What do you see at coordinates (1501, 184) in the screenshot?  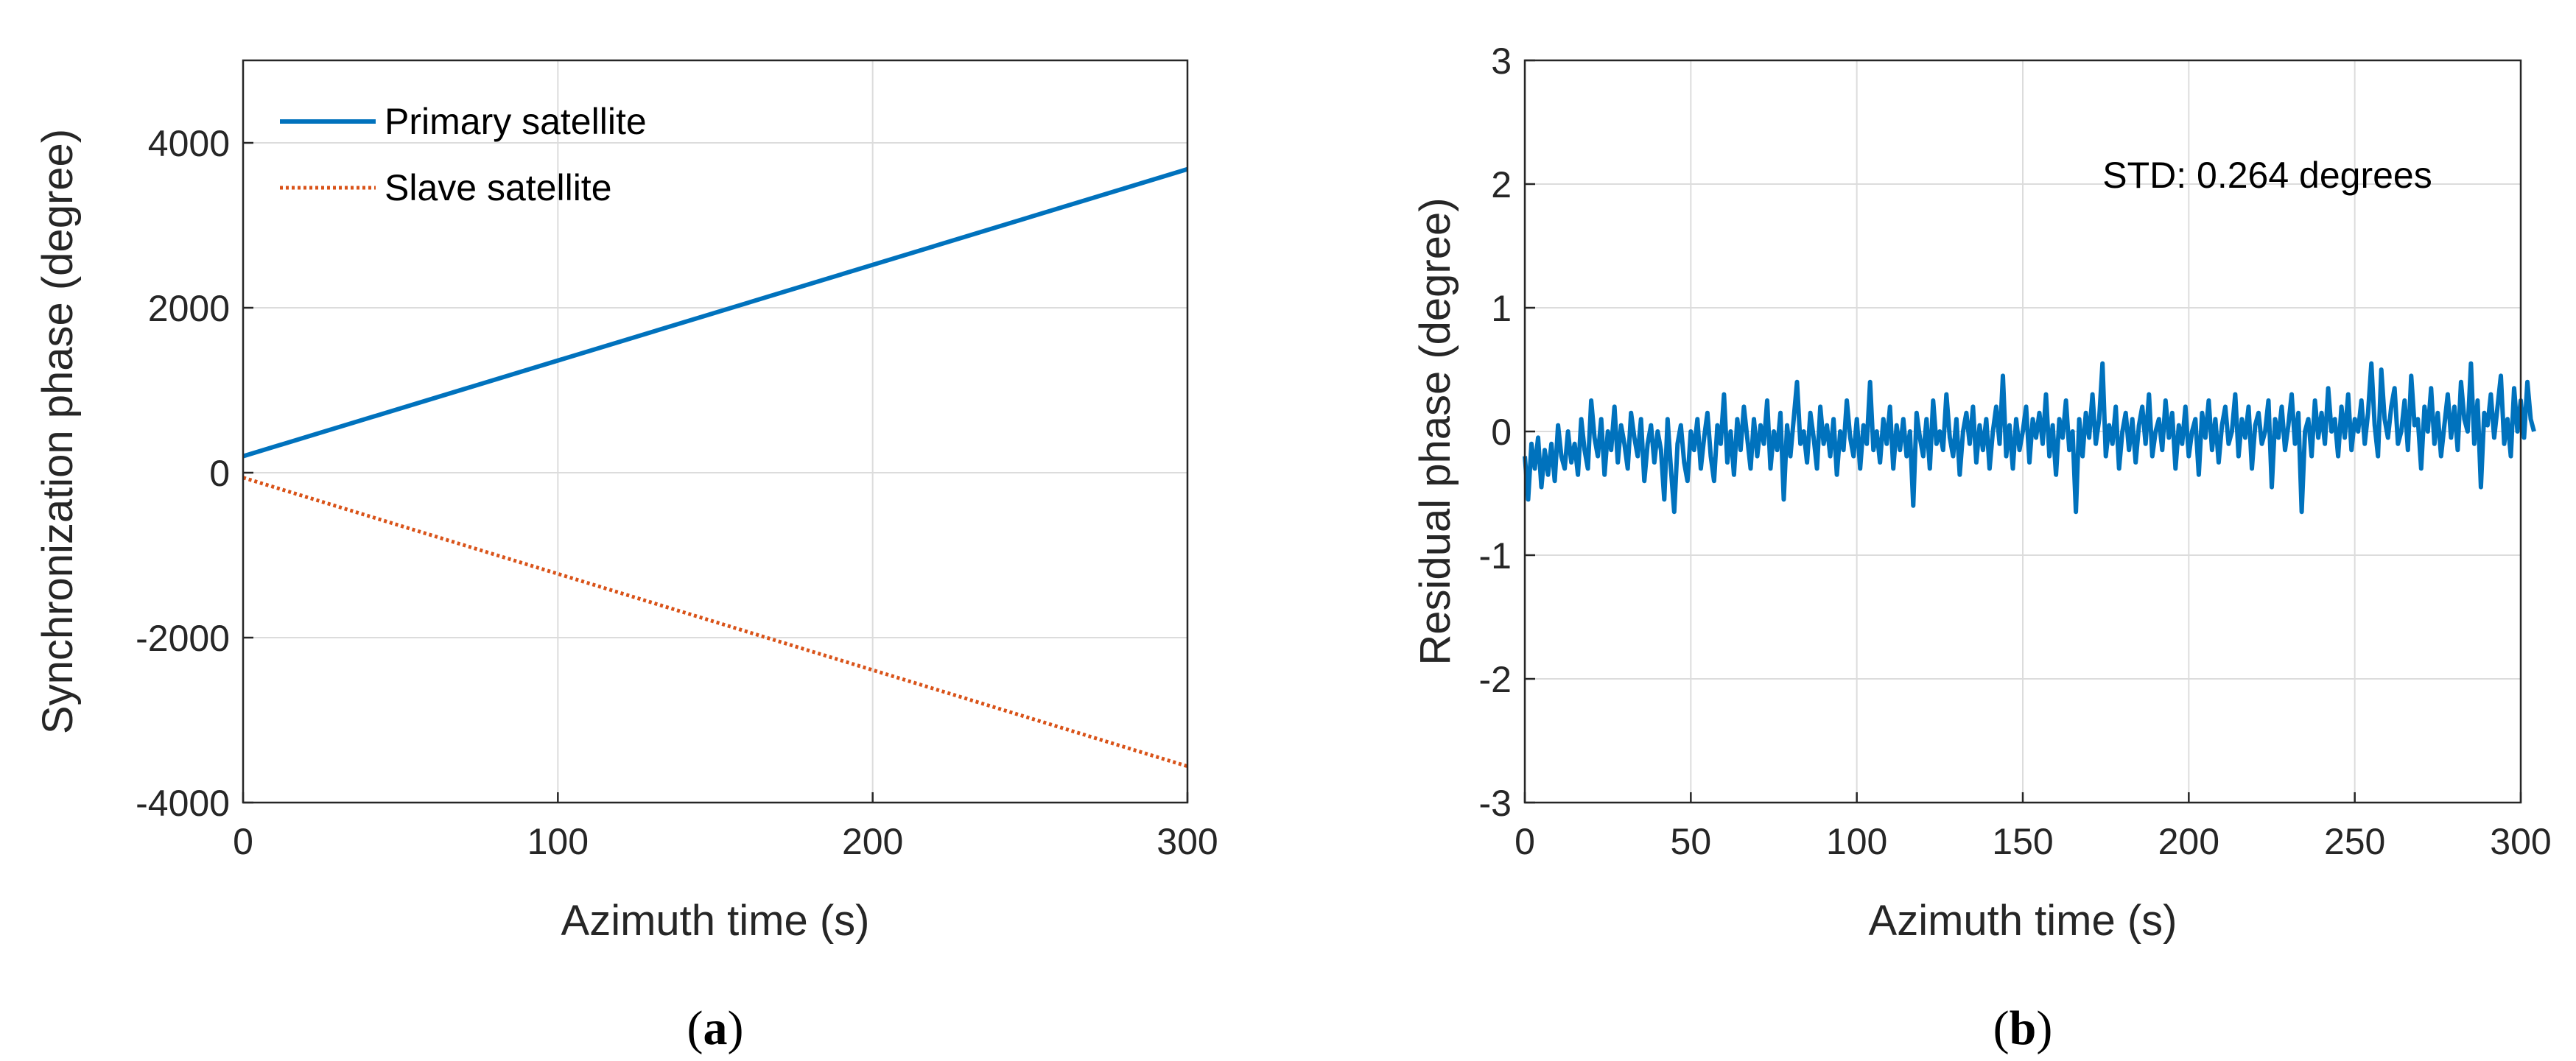 I see `y-tick-label: 2` at bounding box center [1501, 184].